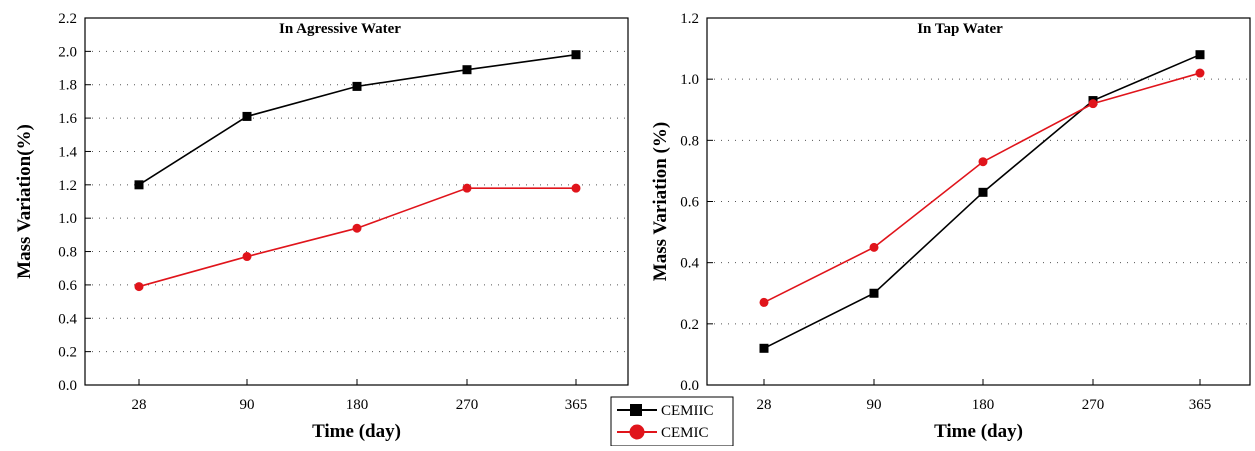 The height and width of the screenshot is (451, 1255). Describe the element at coordinates (340, 29) in the screenshot. I see `chart1-title: In Agressive Water` at that location.